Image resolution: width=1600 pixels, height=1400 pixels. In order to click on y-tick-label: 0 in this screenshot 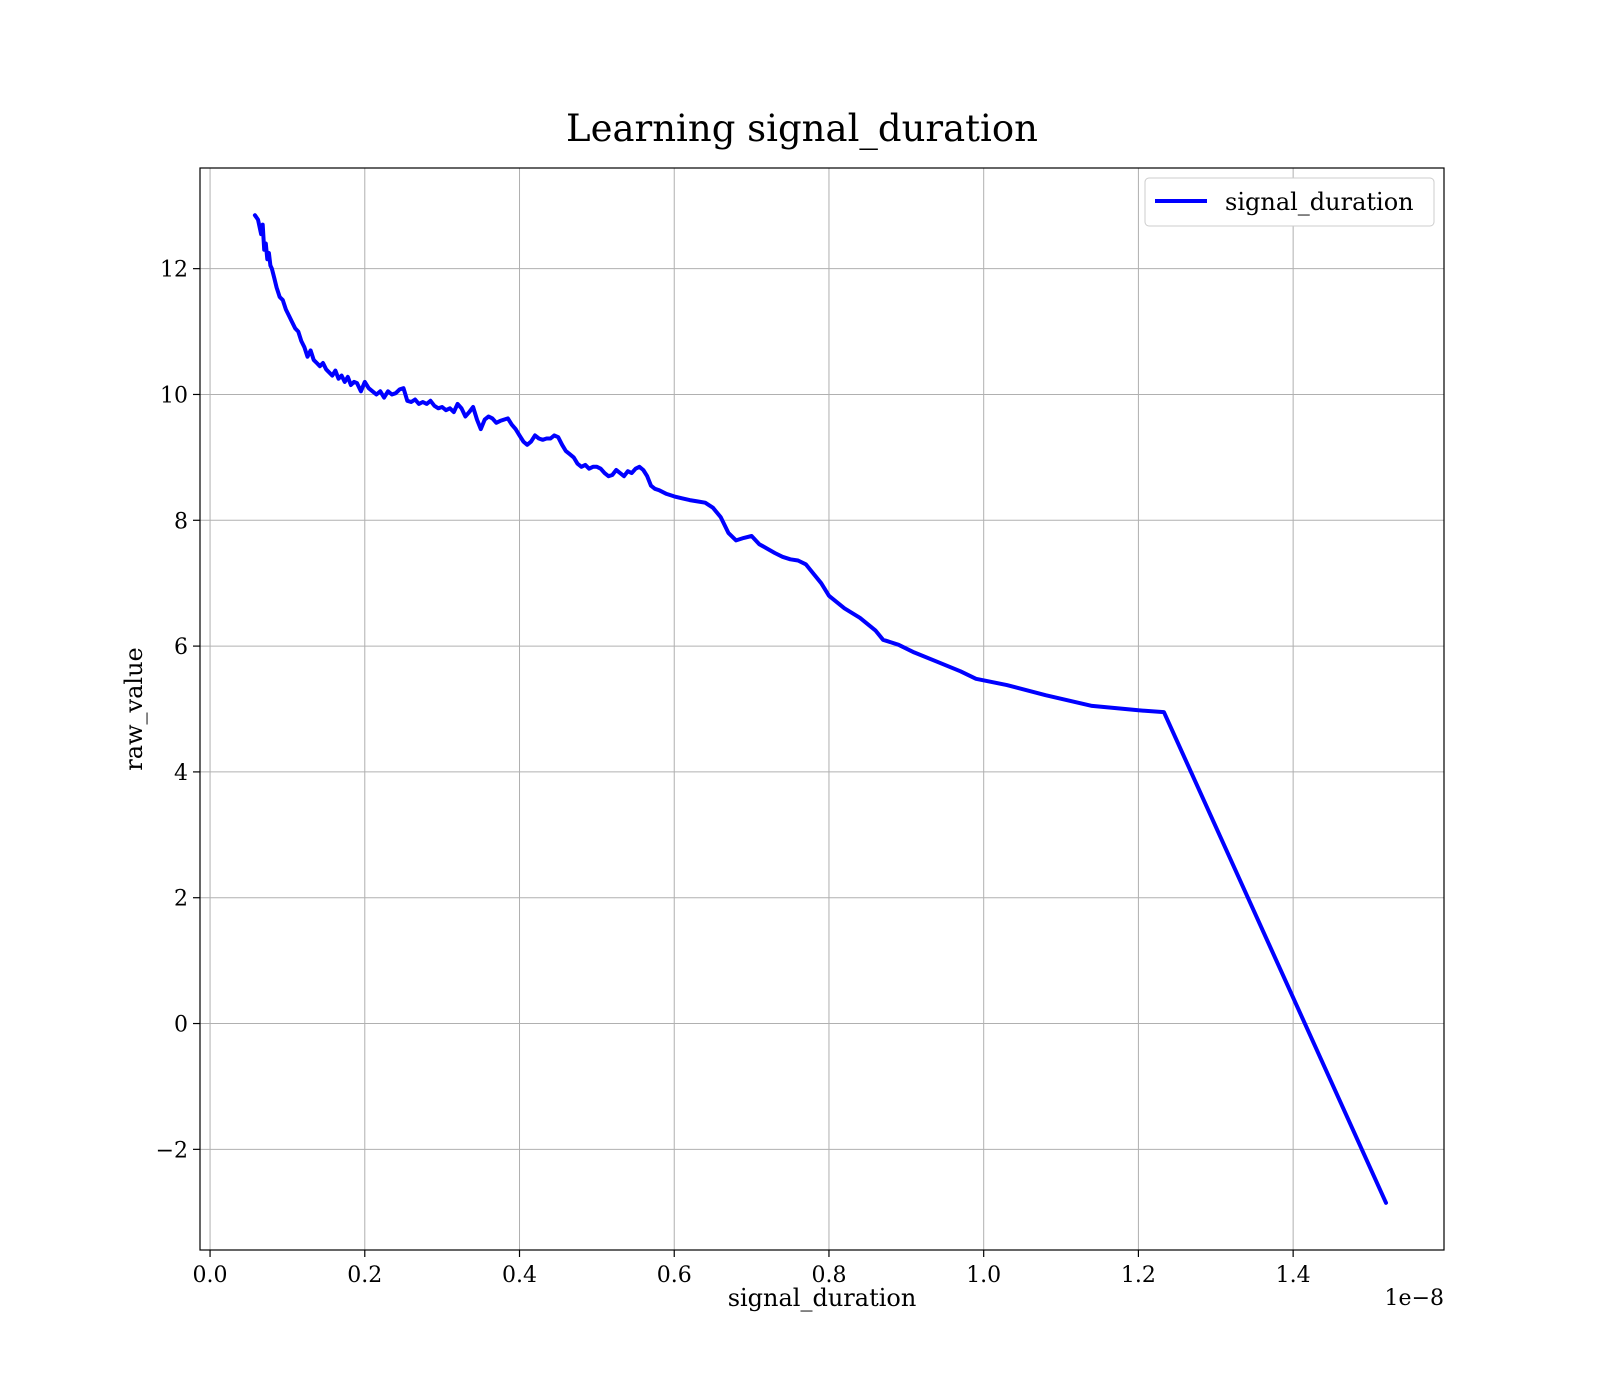, I will do `click(181, 1025)`.